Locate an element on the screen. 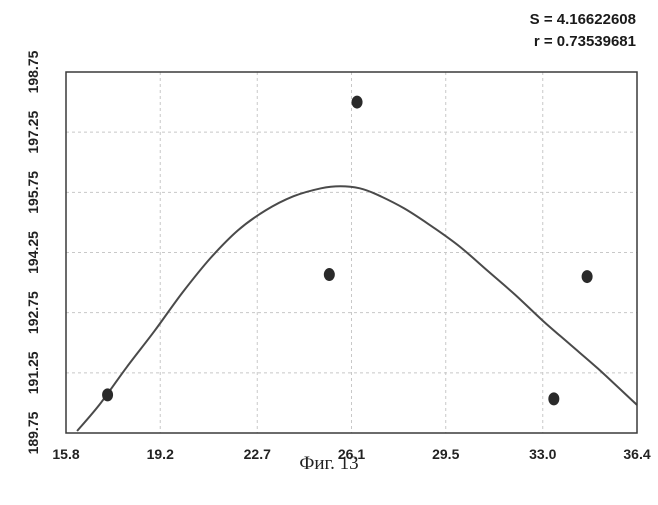  figure-caption: Фиг. 13 is located at coordinates (329, 464).